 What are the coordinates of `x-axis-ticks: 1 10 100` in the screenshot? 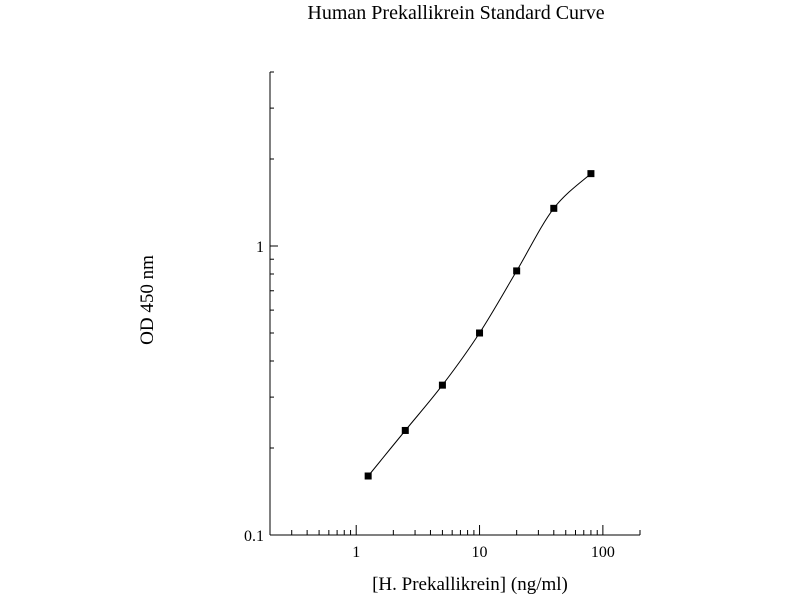 It's located at (455, 543).